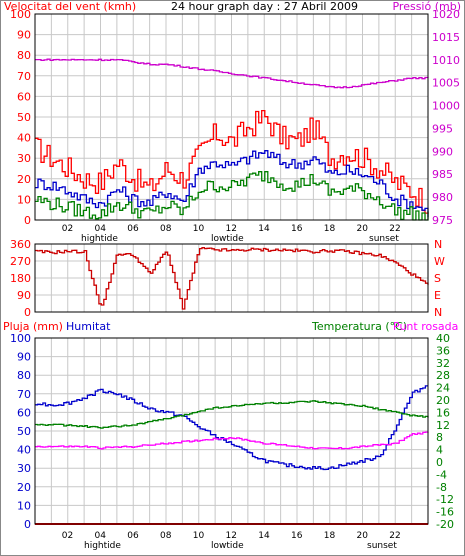 The height and width of the screenshot is (556, 465). Describe the element at coordinates (227, 546) in the screenshot. I see `tide-label-lowtide-2: lowtide` at that location.